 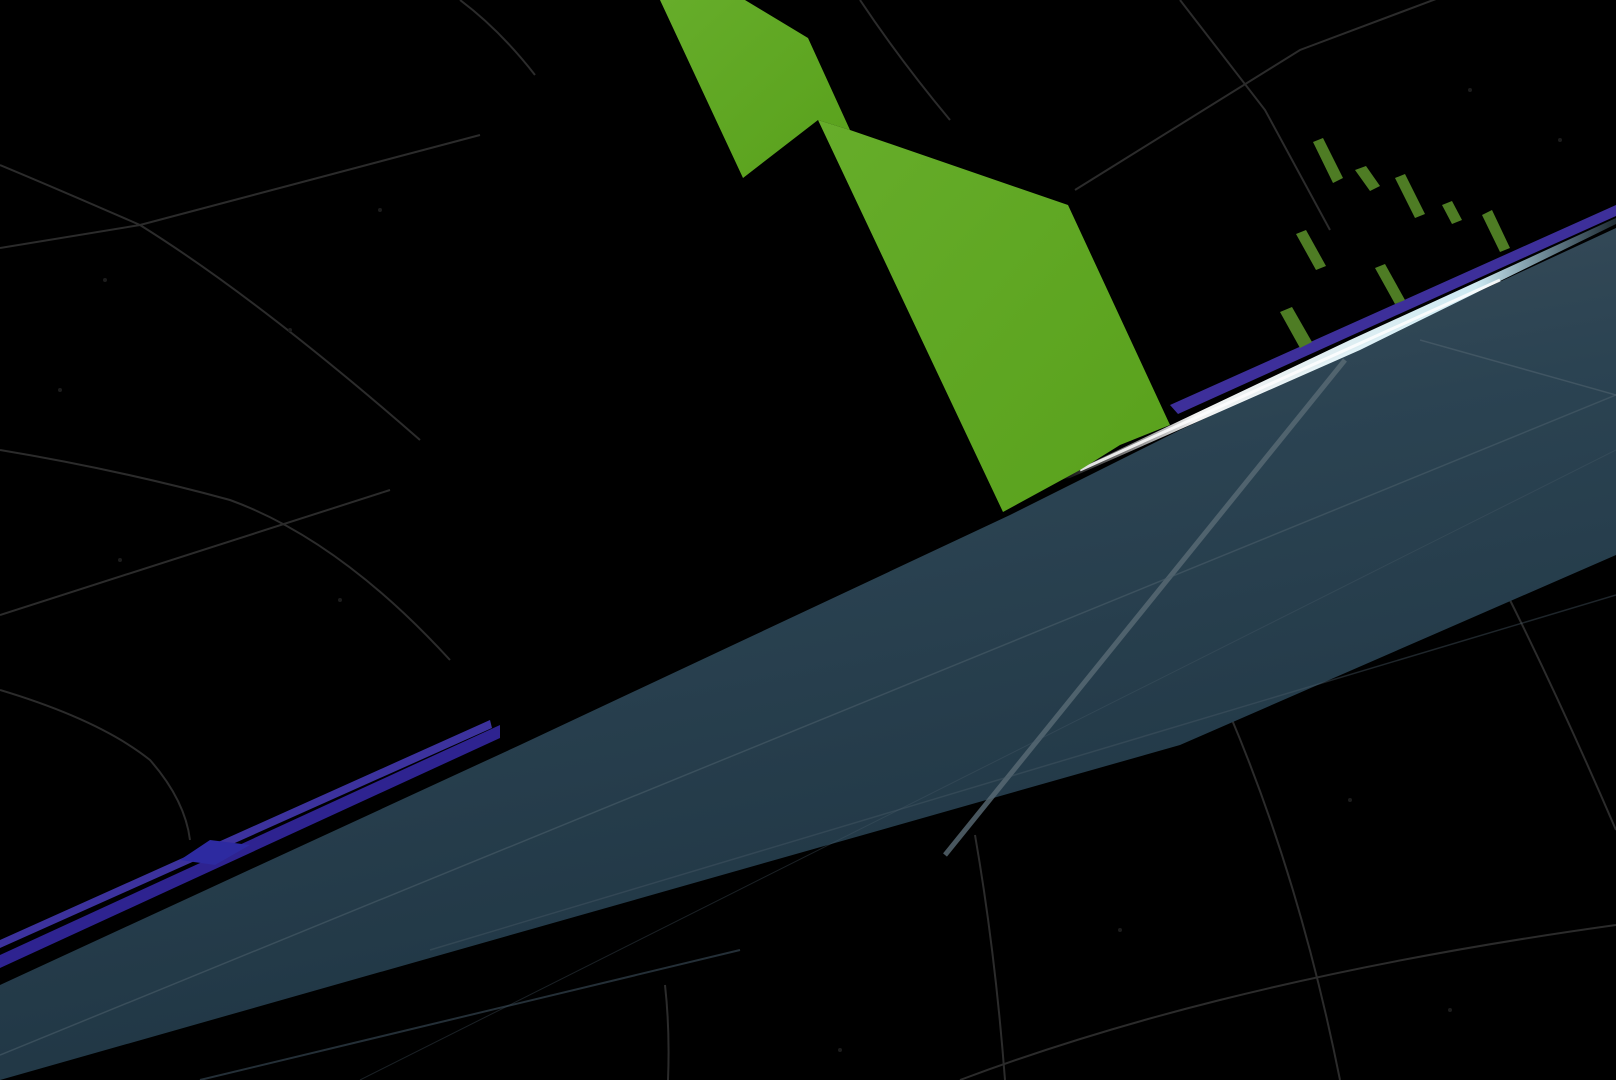 I want to click on purple-rail-right, so click(x=1393, y=309).